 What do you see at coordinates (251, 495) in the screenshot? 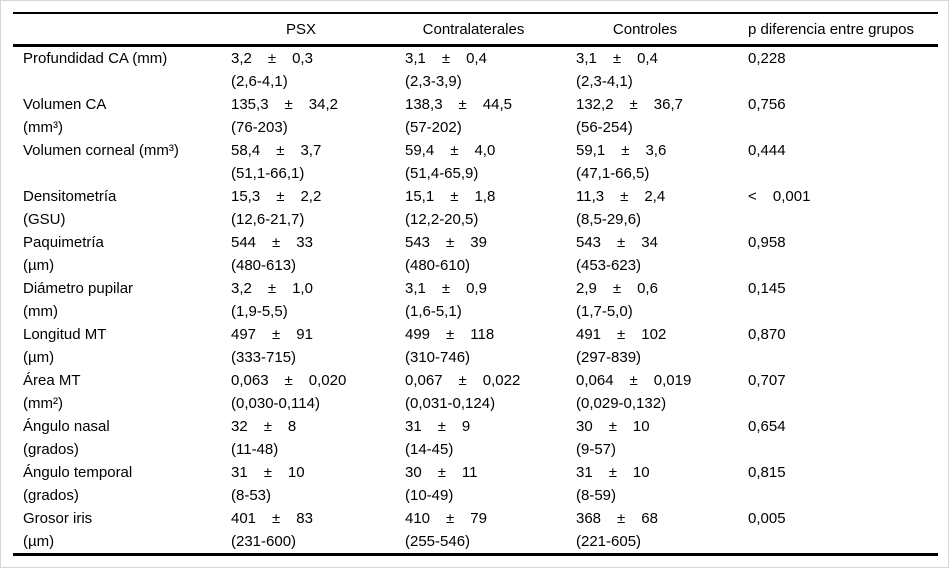
I see `range-value: (8-53)` at bounding box center [251, 495].